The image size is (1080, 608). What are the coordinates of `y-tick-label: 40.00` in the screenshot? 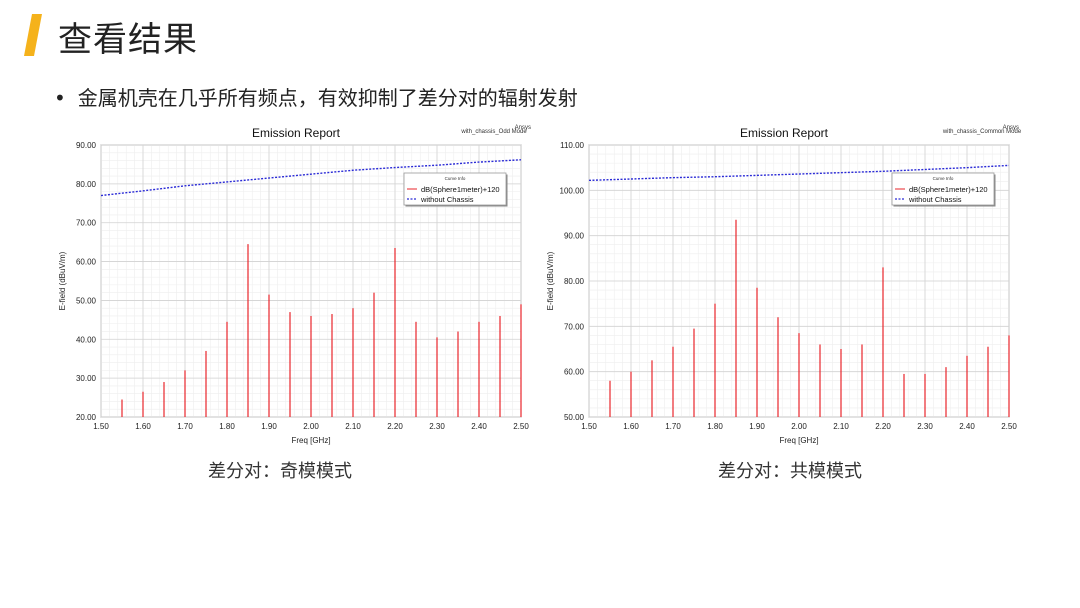 It's located at (86, 339).